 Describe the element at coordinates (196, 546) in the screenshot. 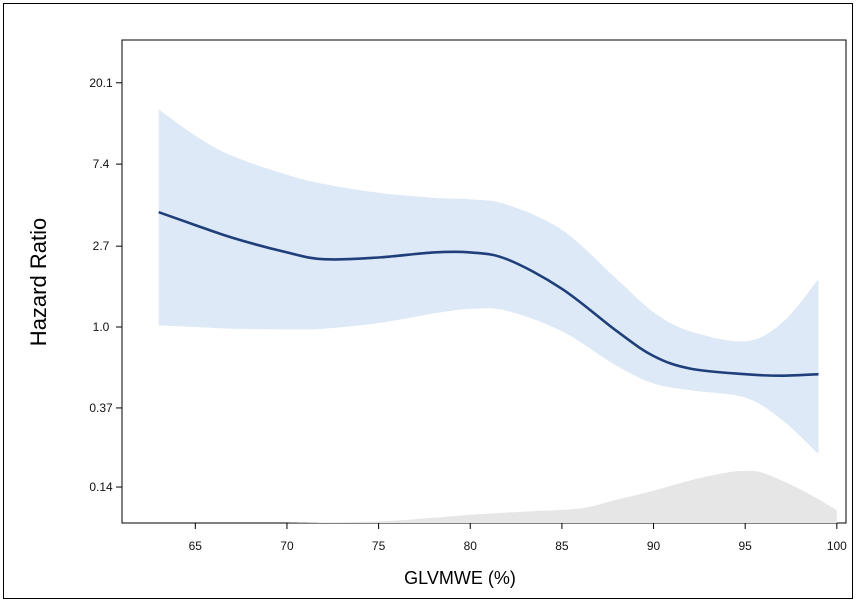

I see `x-tick-label: 65` at that location.